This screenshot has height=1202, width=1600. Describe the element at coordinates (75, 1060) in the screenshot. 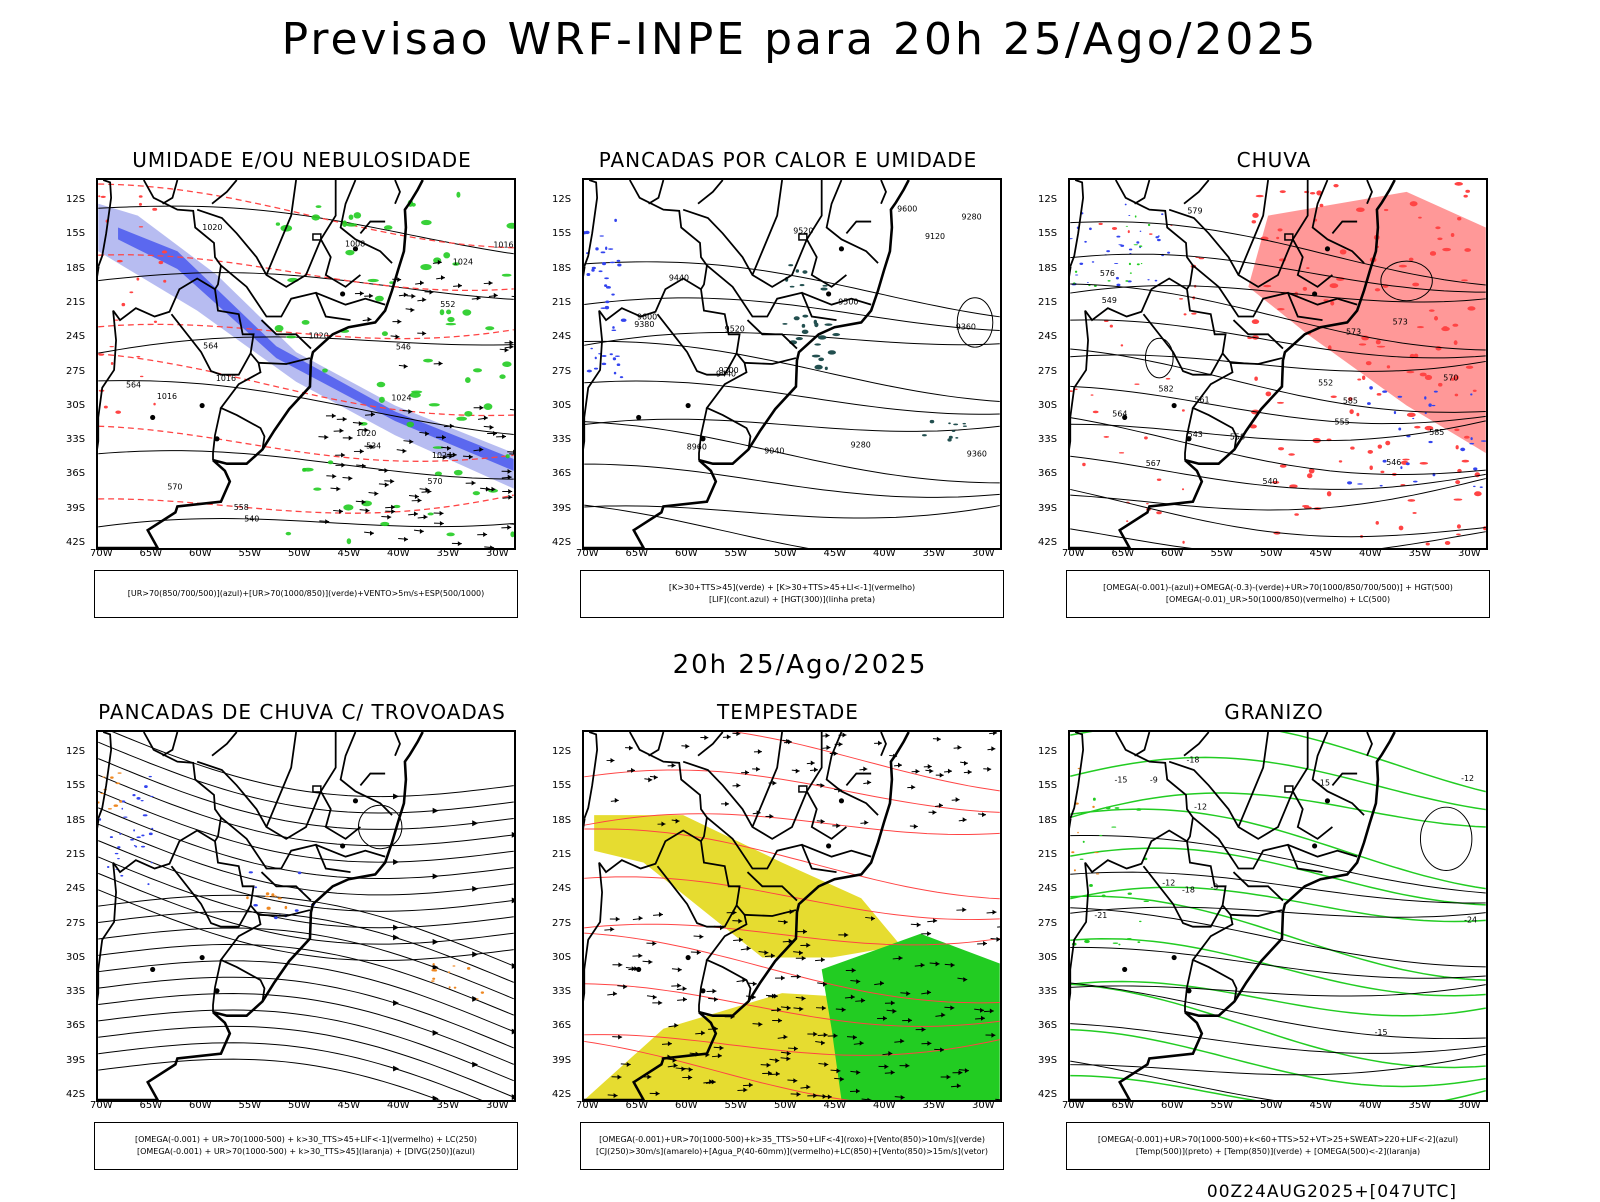

I see `lat-tick-label: 39S` at that location.